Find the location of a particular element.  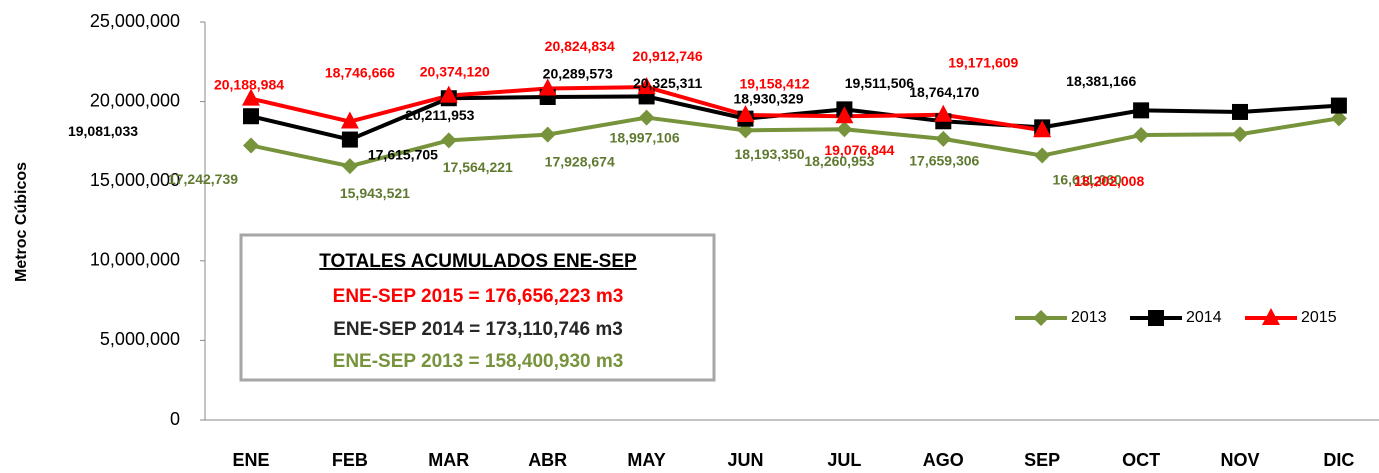

data-label: 18,260,953 is located at coordinates (839, 161).